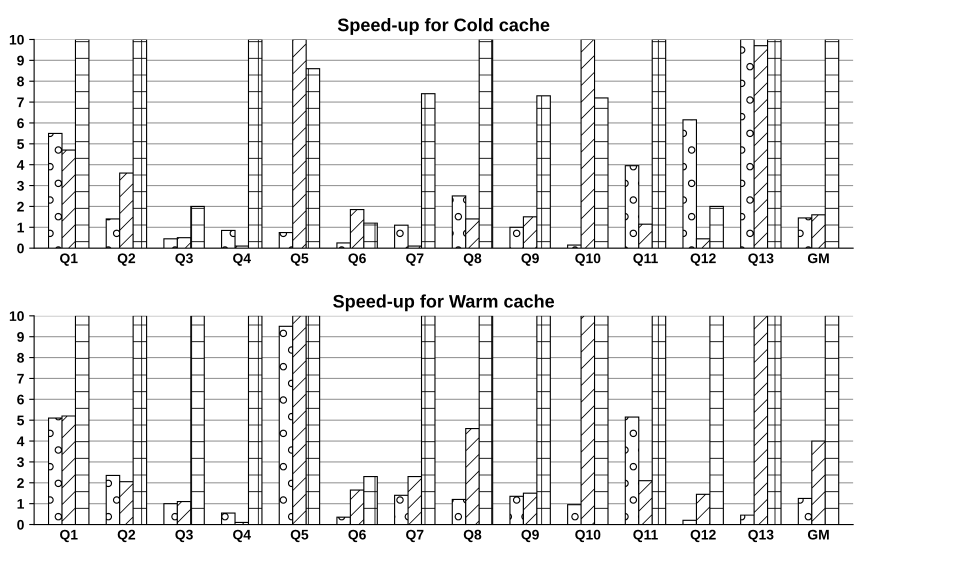  Describe the element at coordinates (444, 26) in the screenshot. I see `chart-title: Speed-up for Cold cache` at that location.